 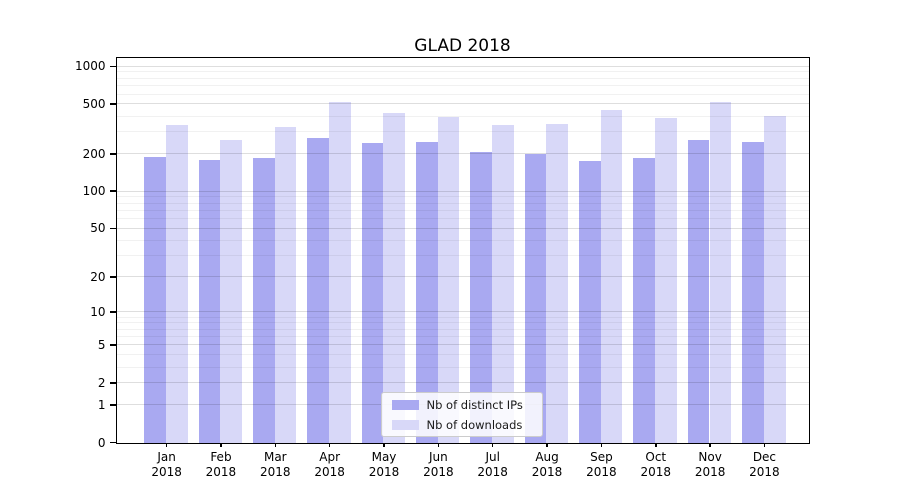 I want to click on x-tick-label-oct: Oct 2018, so click(x=656, y=464).